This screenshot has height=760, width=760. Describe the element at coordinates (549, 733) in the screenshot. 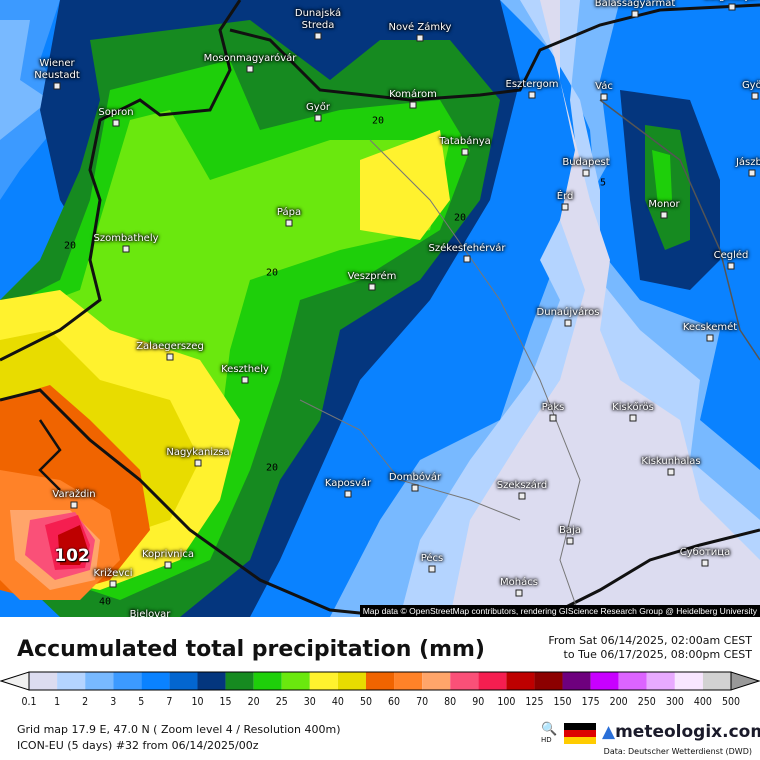

I see `hd-zoom-icon: 🔍 HD` at that location.